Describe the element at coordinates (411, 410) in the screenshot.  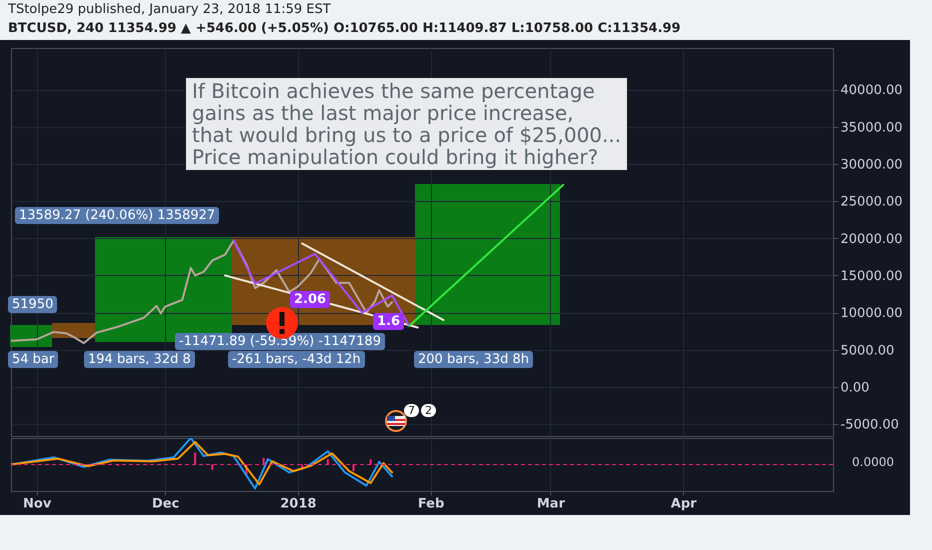
I see `annotation: 7` at that location.